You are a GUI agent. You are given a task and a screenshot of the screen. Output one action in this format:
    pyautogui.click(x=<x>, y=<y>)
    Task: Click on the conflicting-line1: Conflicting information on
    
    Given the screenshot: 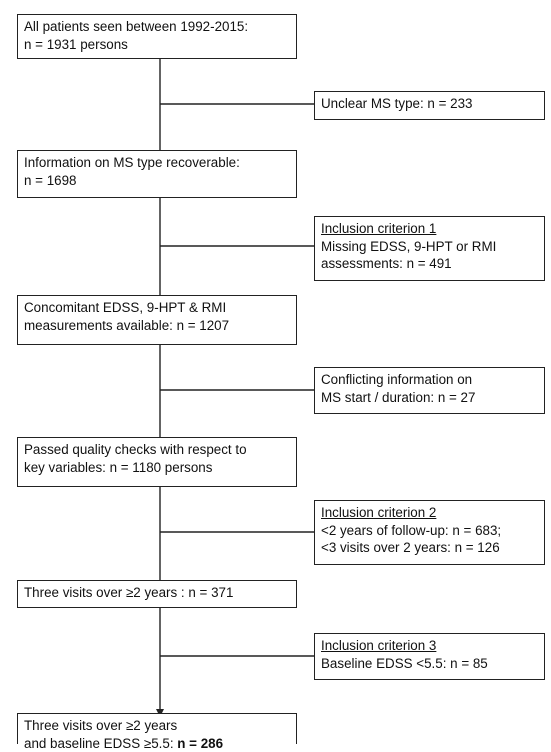 What is the action you would take?
    pyautogui.click(x=429, y=380)
    